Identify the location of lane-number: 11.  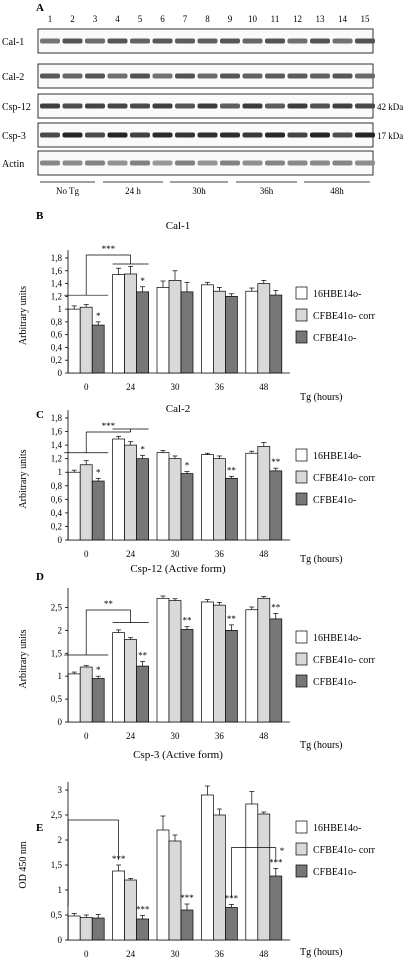
(275, 19).